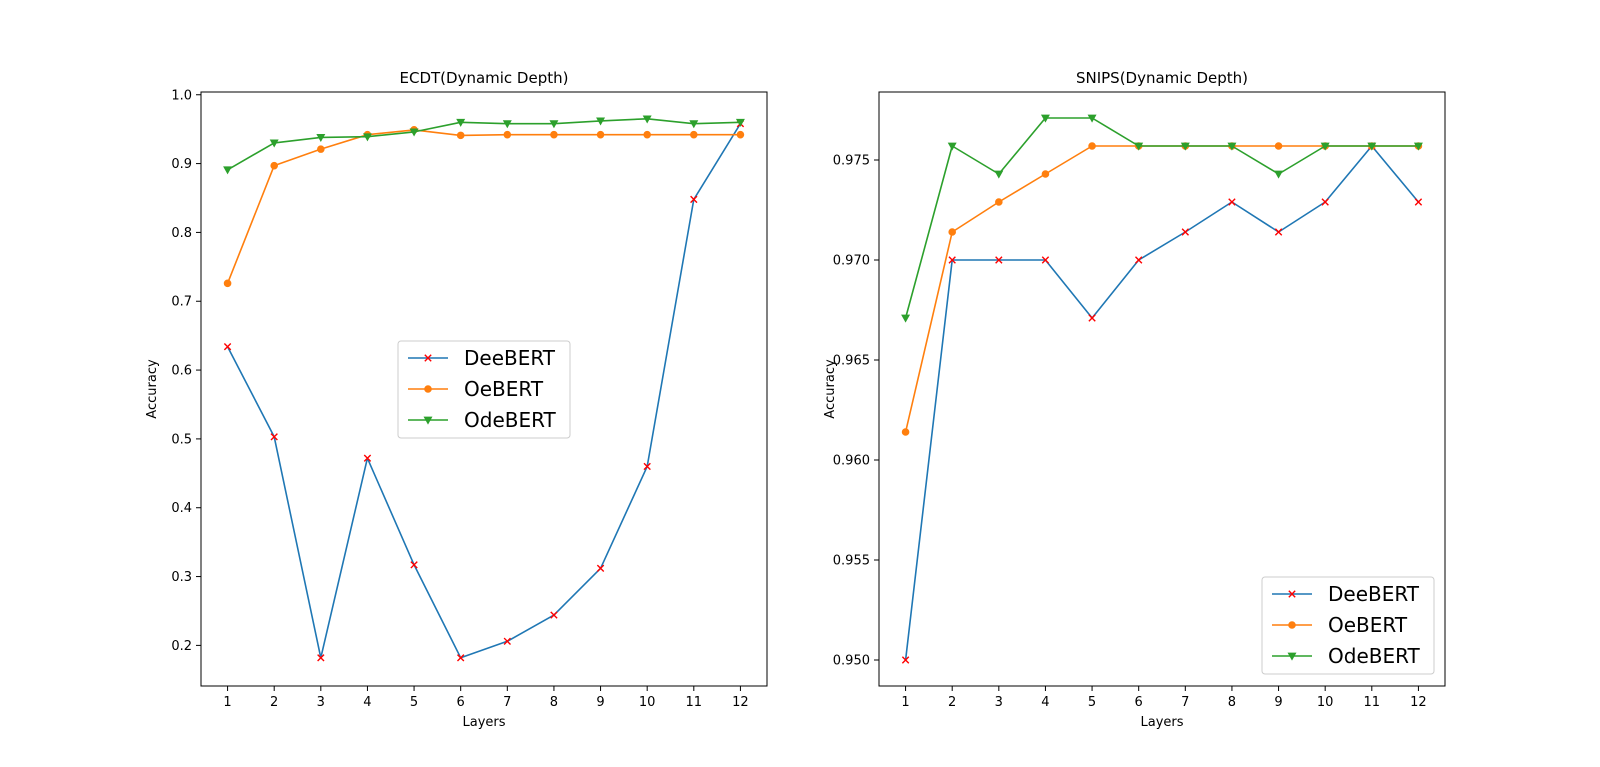 The width and height of the screenshot is (1600, 767). Describe the element at coordinates (851, 361) in the screenshot. I see `y-tick-label: 0.965` at that location.